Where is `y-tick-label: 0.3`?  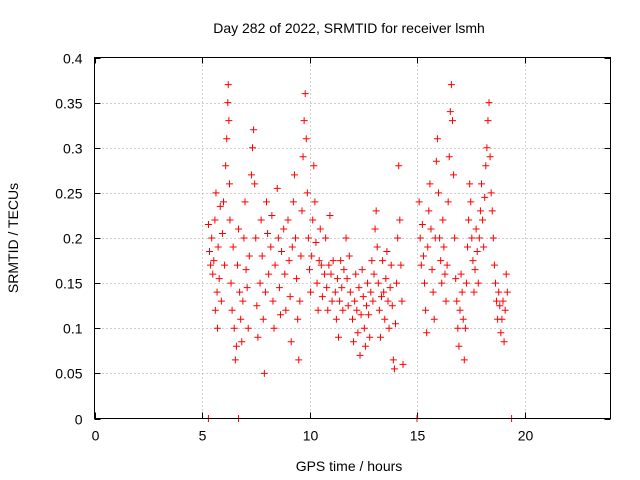 y-tick-label: 0.3 is located at coordinates (73, 149).